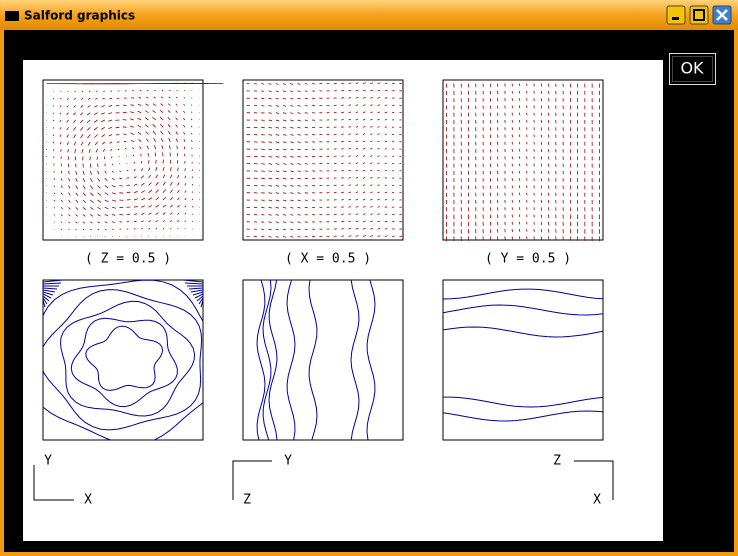  What do you see at coordinates (528, 259) in the screenshot?
I see `plot-label: ( Y = 0.5 )` at bounding box center [528, 259].